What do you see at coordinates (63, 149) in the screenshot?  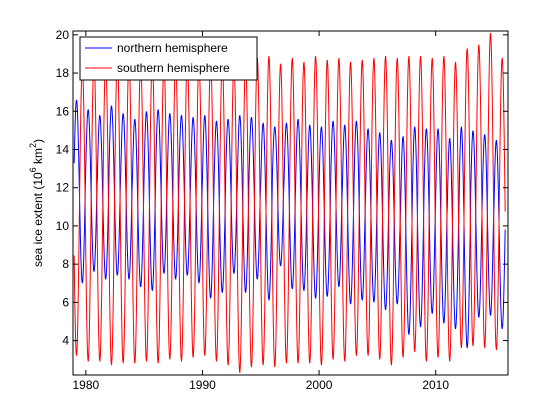 I see `y-tick-label: 14` at bounding box center [63, 149].